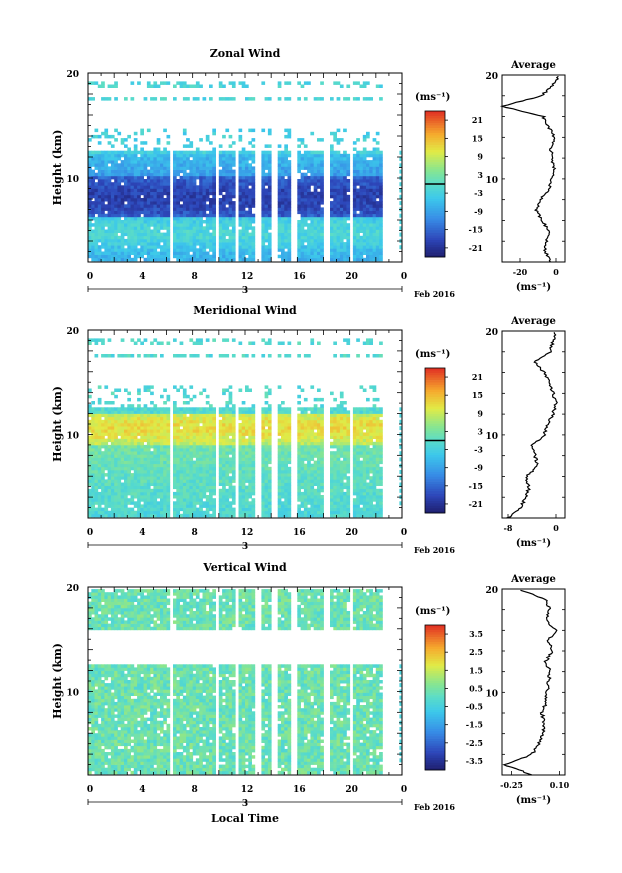 The height and width of the screenshot is (873, 622). Describe the element at coordinates (245, 310) in the screenshot. I see `panel-title: Meridional Wind` at that location.